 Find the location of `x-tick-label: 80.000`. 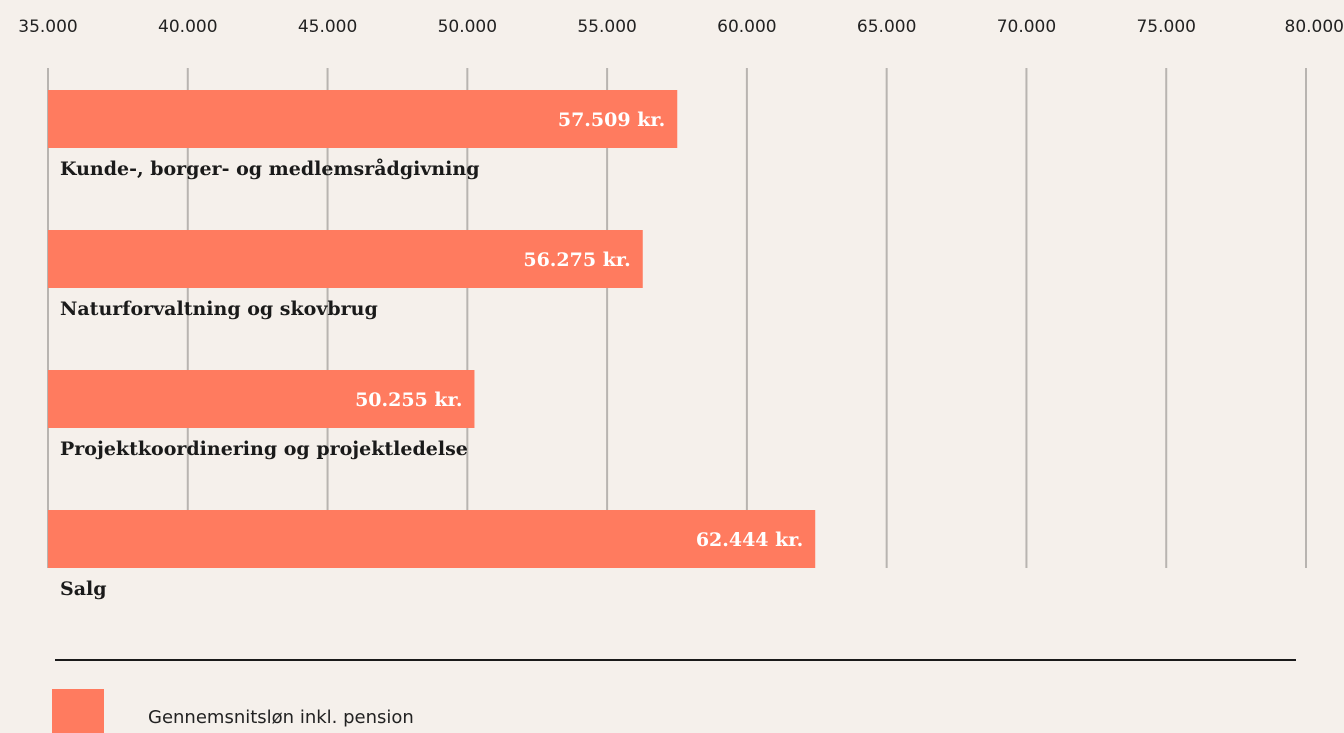

x-tick-label: 80.000 is located at coordinates (1314, 27).